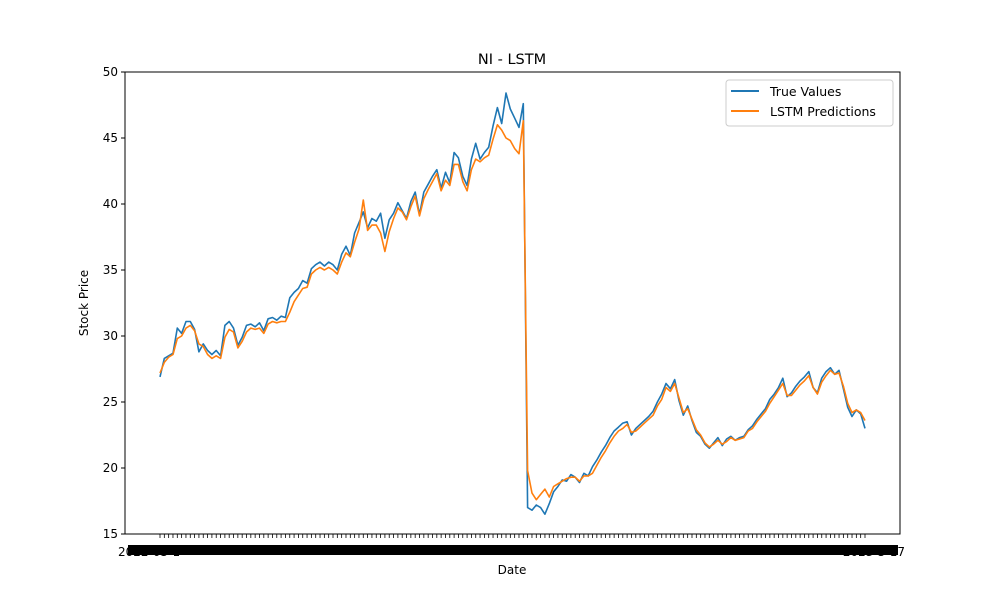 The width and height of the screenshot is (1000, 600). I want to click on y-tick-label: 35, so click(110, 270).